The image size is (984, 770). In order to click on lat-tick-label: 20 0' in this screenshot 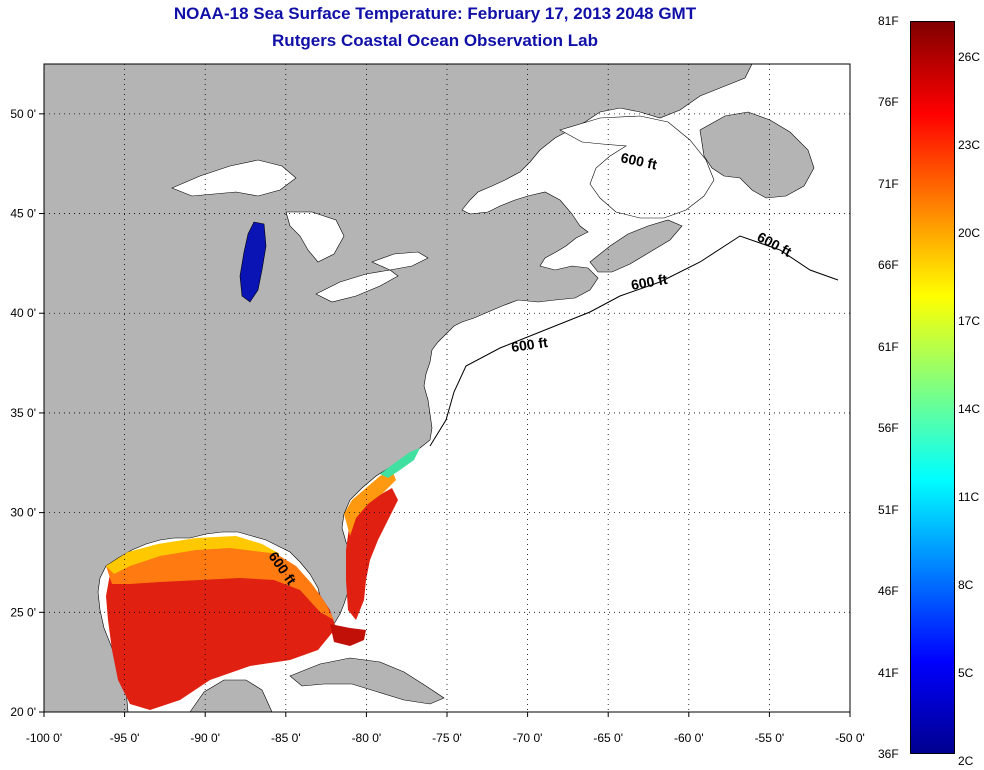, I will do `click(23, 712)`.